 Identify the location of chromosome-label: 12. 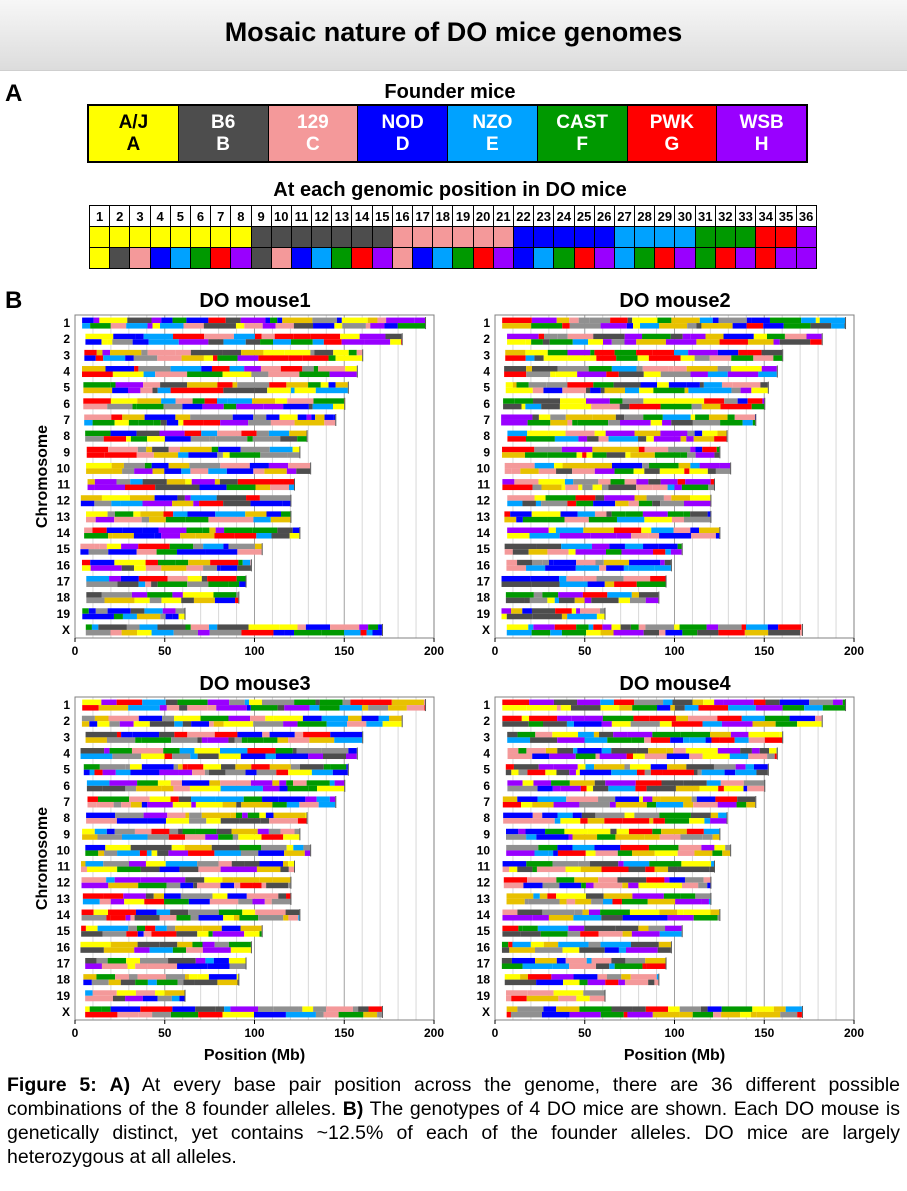
(484, 501).